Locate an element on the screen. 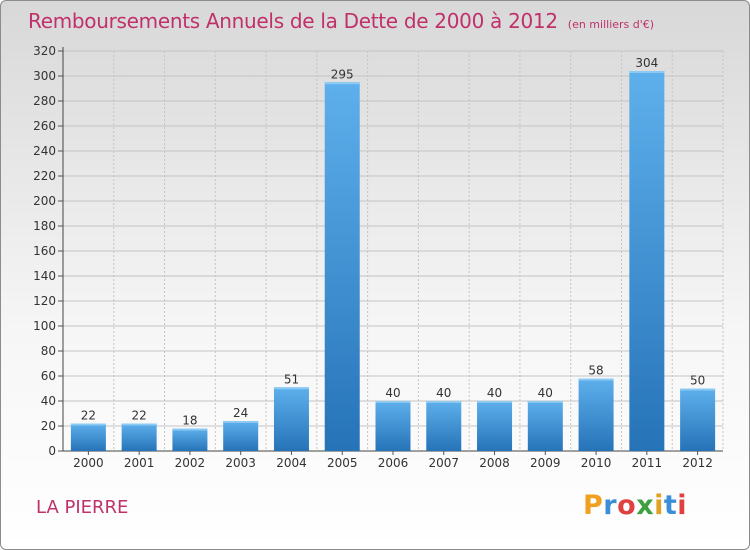 This screenshot has width=750, height=550. bar-value-label: 304 is located at coordinates (646, 63).